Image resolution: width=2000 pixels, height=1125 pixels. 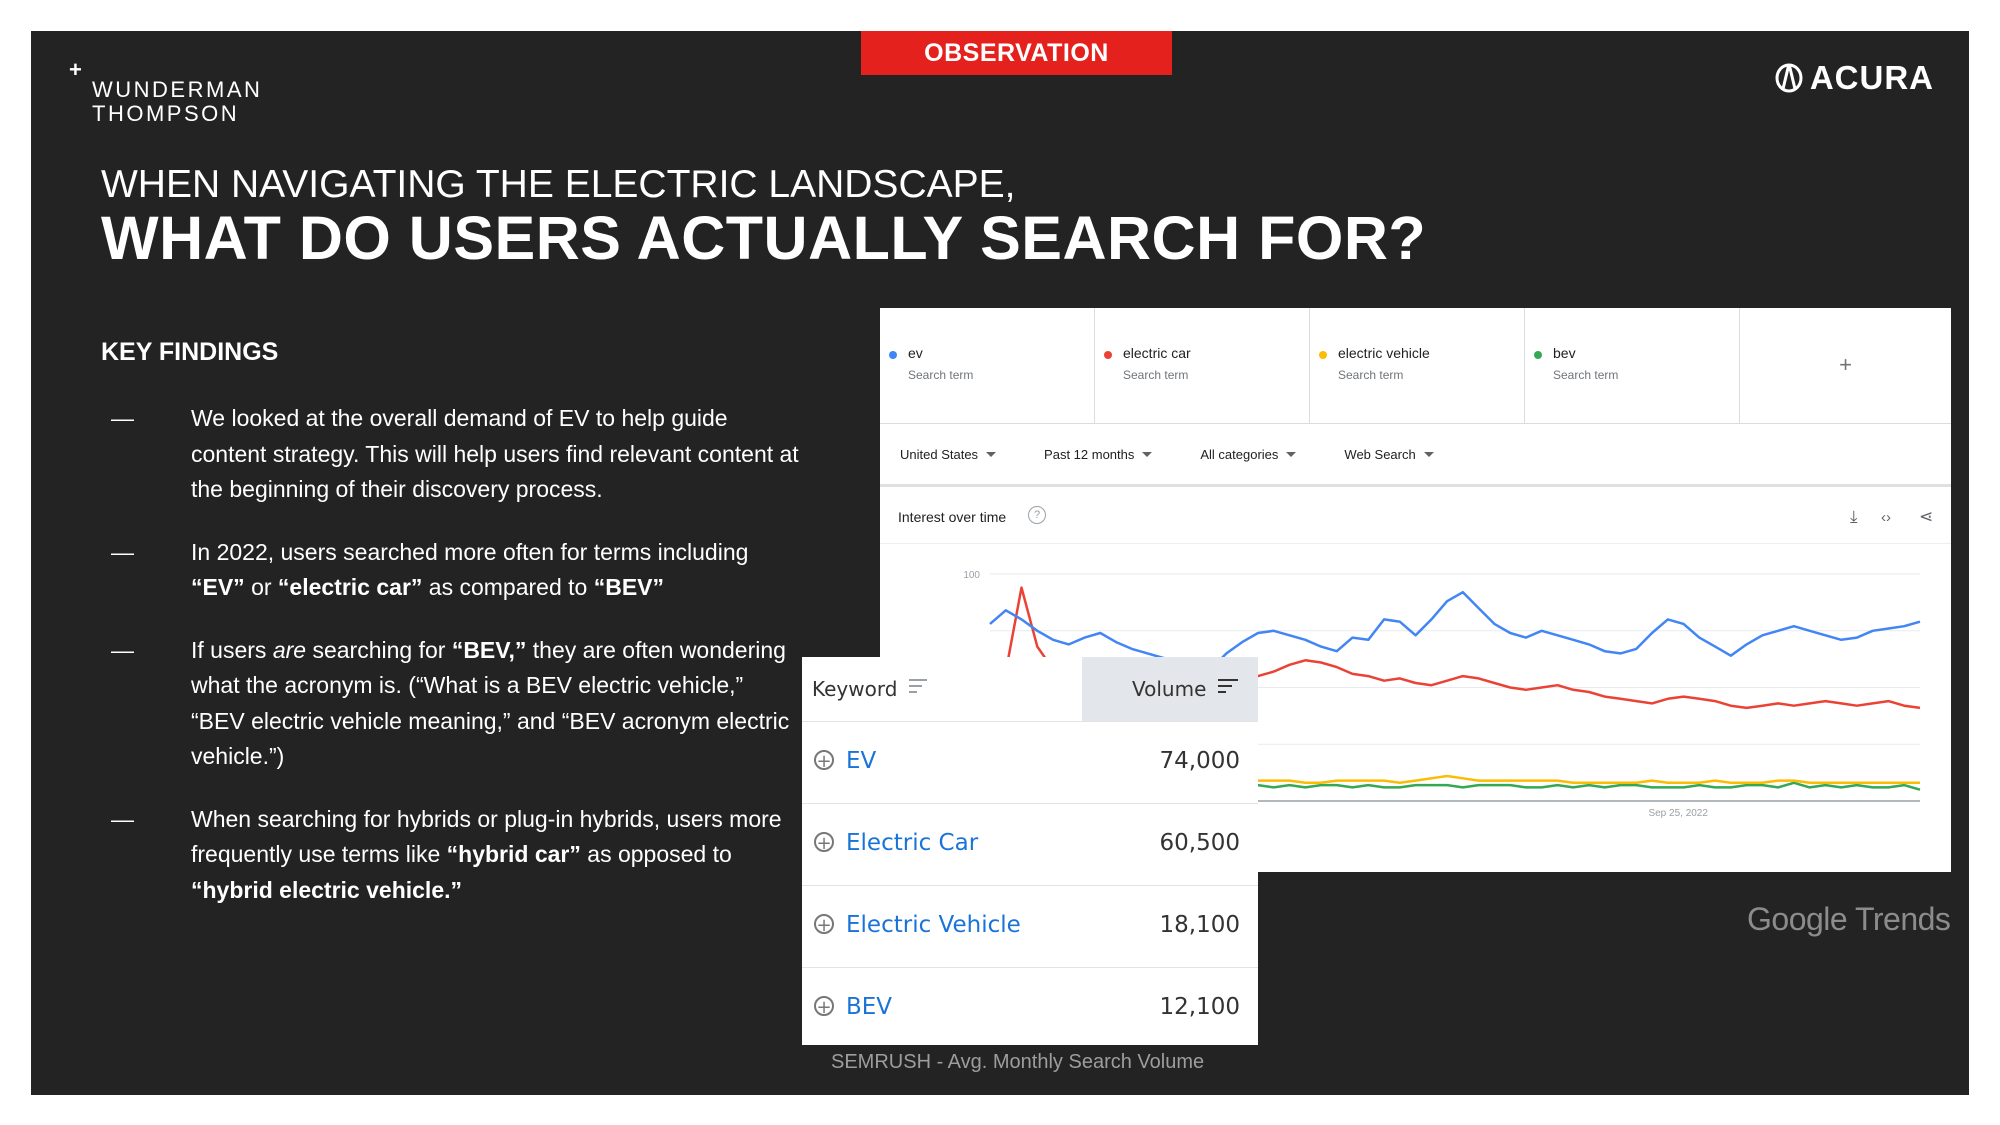 I want to click on y-tick-label: 100, so click(x=971, y=575).